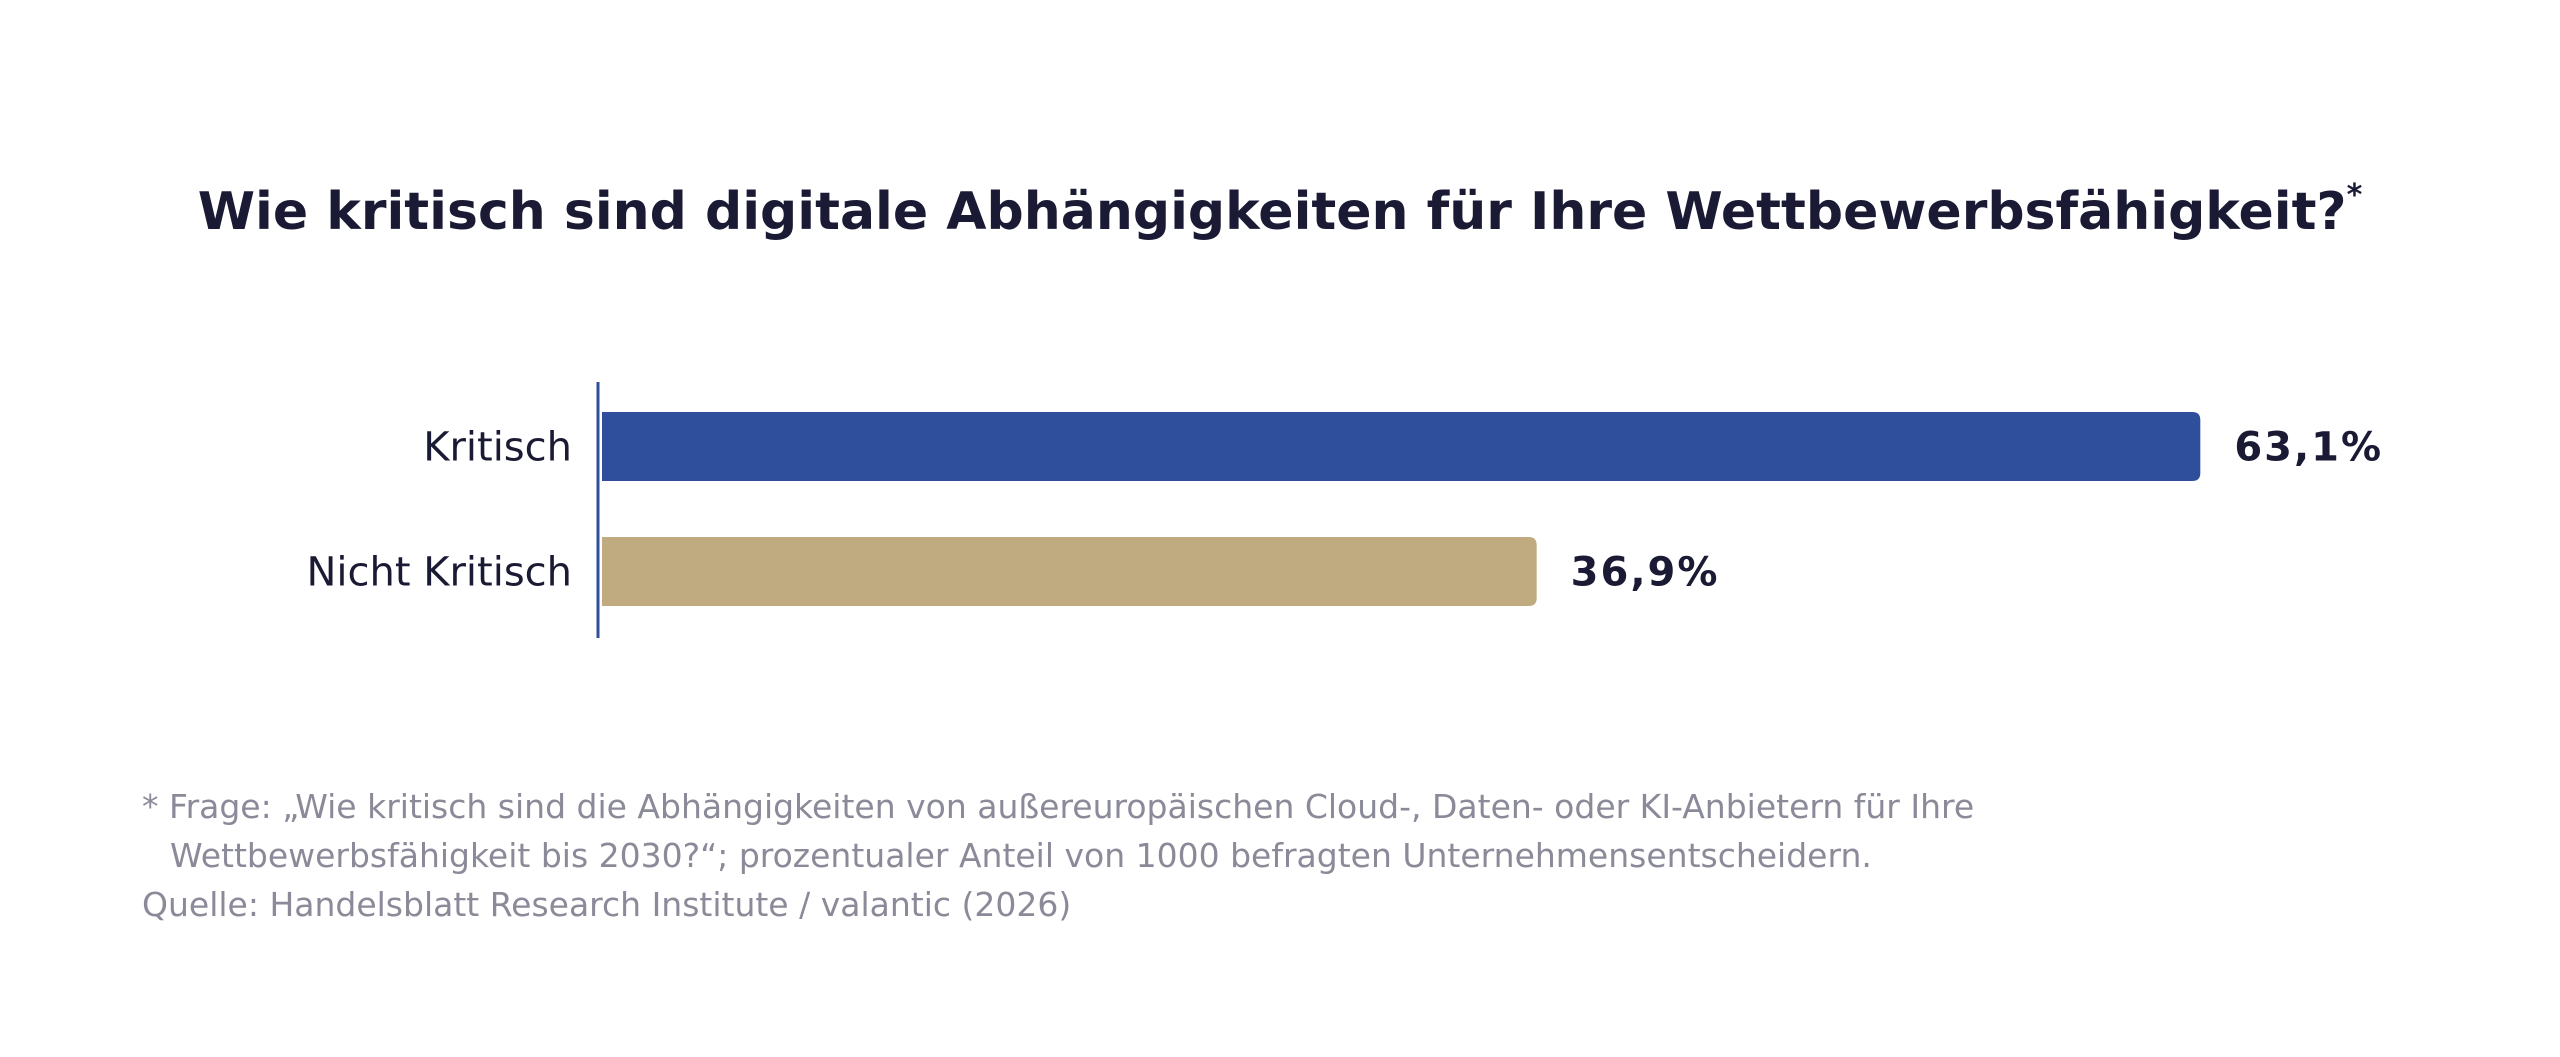  What do you see at coordinates (2308, 448) in the screenshot?
I see `value-label: 63,1%` at bounding box center [2308, 448].